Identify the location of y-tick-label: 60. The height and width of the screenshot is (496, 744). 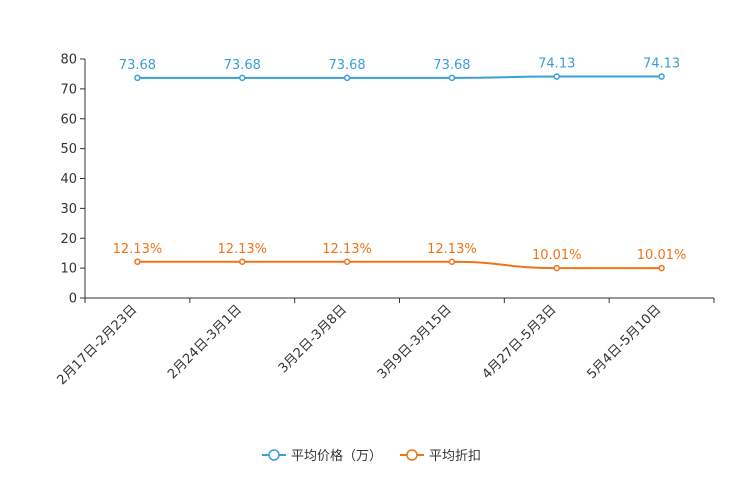
(68, 119).